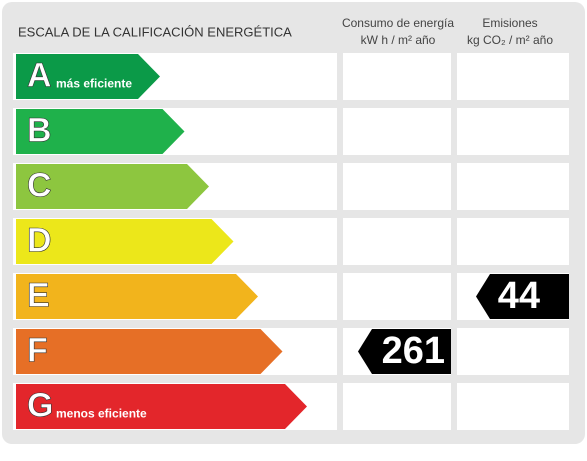 Image resolution: width=587 pixels, height=461 pixels. I want to click on rating-letter: E, so click(38, 295).